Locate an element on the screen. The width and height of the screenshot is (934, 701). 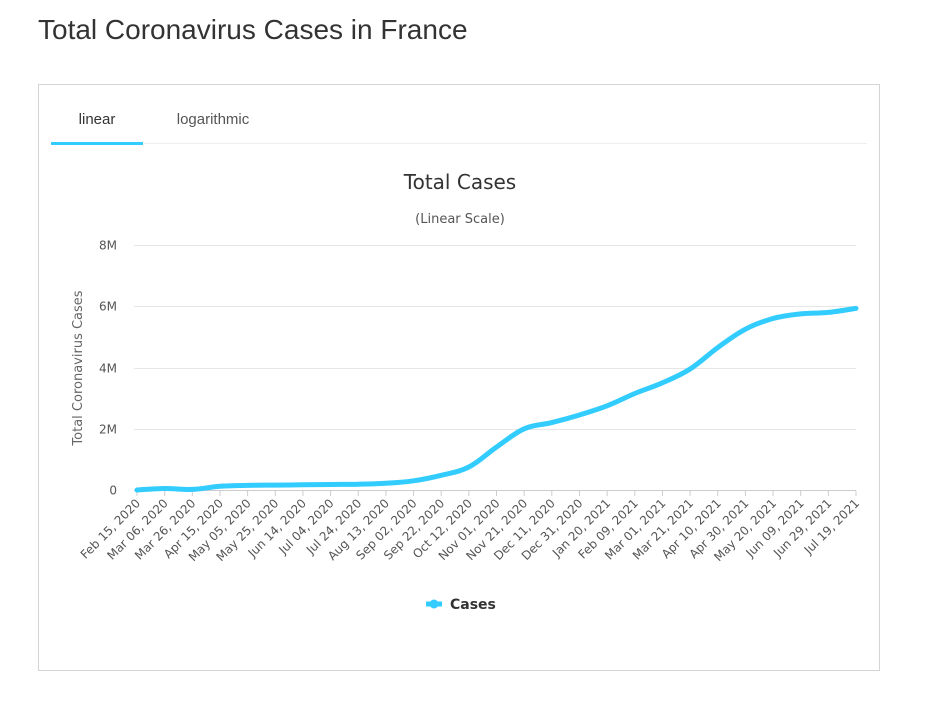
y-tick-label: 6M is located at coordinates (108, 307).